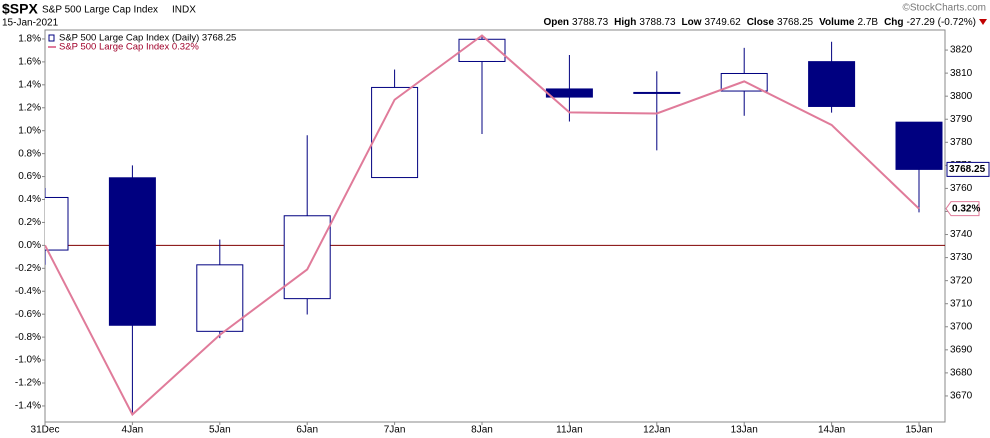  I want to click on watermark: ©StockCharts.com, so click(944, 8).